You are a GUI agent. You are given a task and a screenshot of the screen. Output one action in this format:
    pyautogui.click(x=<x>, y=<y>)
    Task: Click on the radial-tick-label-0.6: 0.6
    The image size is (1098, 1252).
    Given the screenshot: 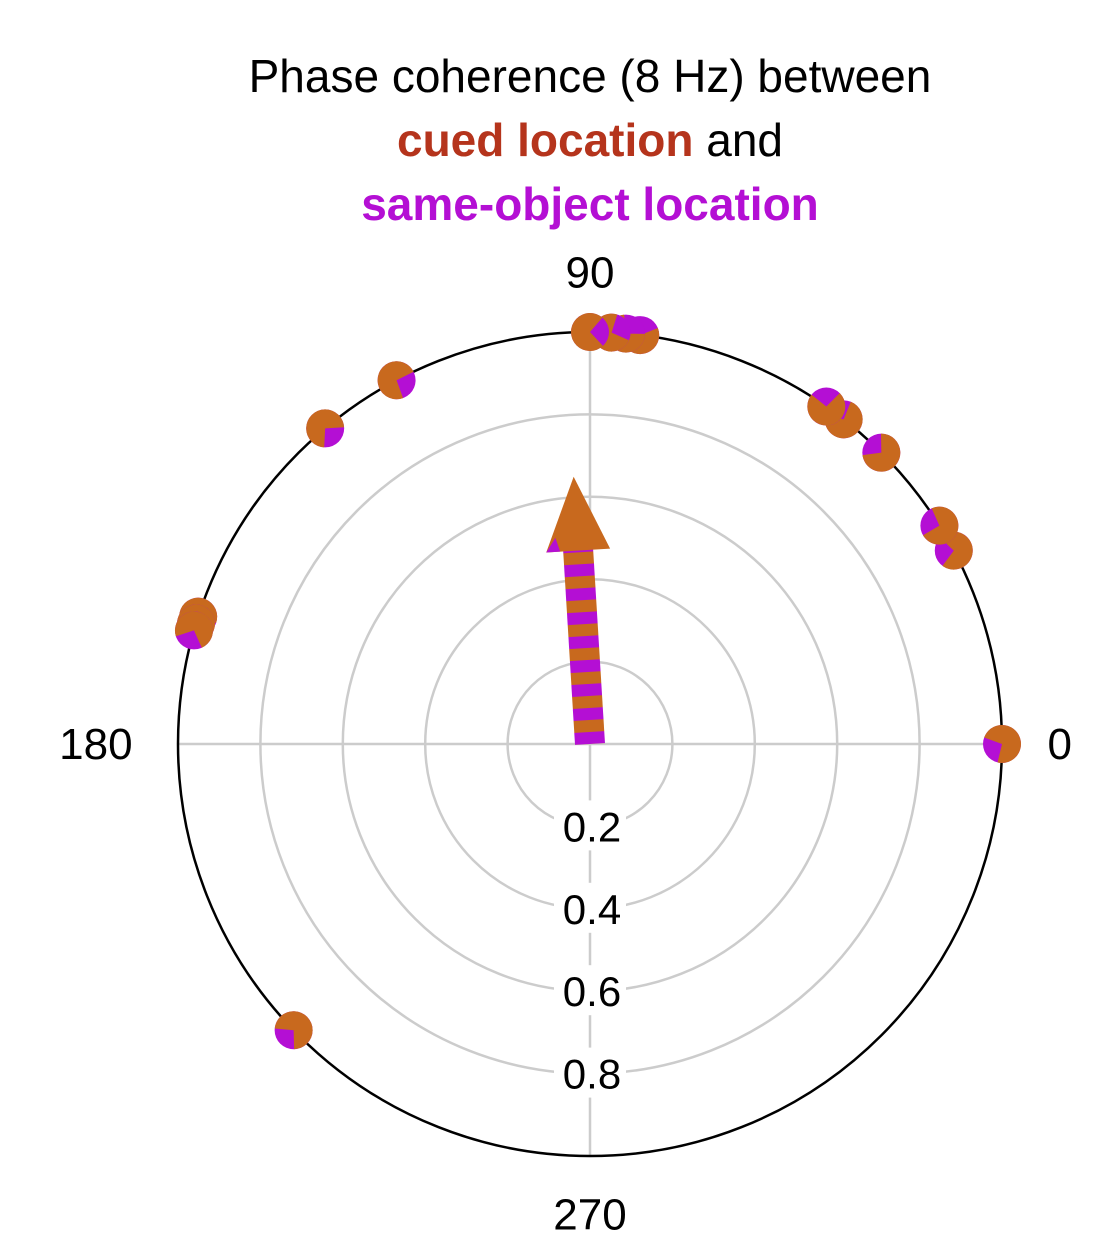 What is the action you would take?
    pyautogui.click(x=592, y=991)
    